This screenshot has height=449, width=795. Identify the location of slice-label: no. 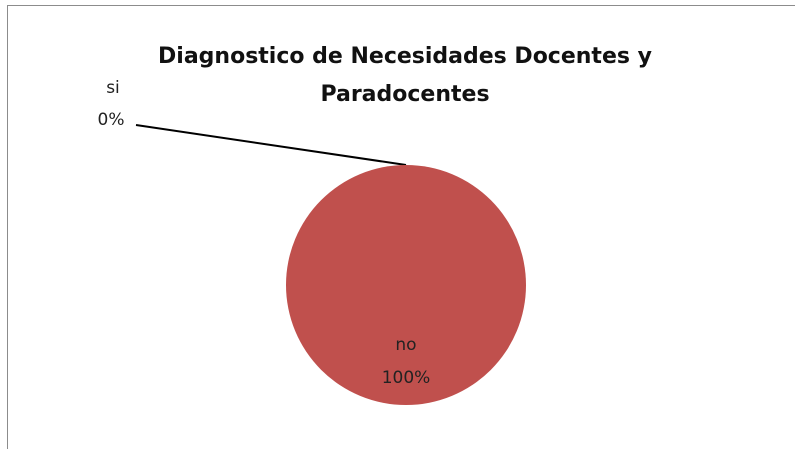
(405, 345).